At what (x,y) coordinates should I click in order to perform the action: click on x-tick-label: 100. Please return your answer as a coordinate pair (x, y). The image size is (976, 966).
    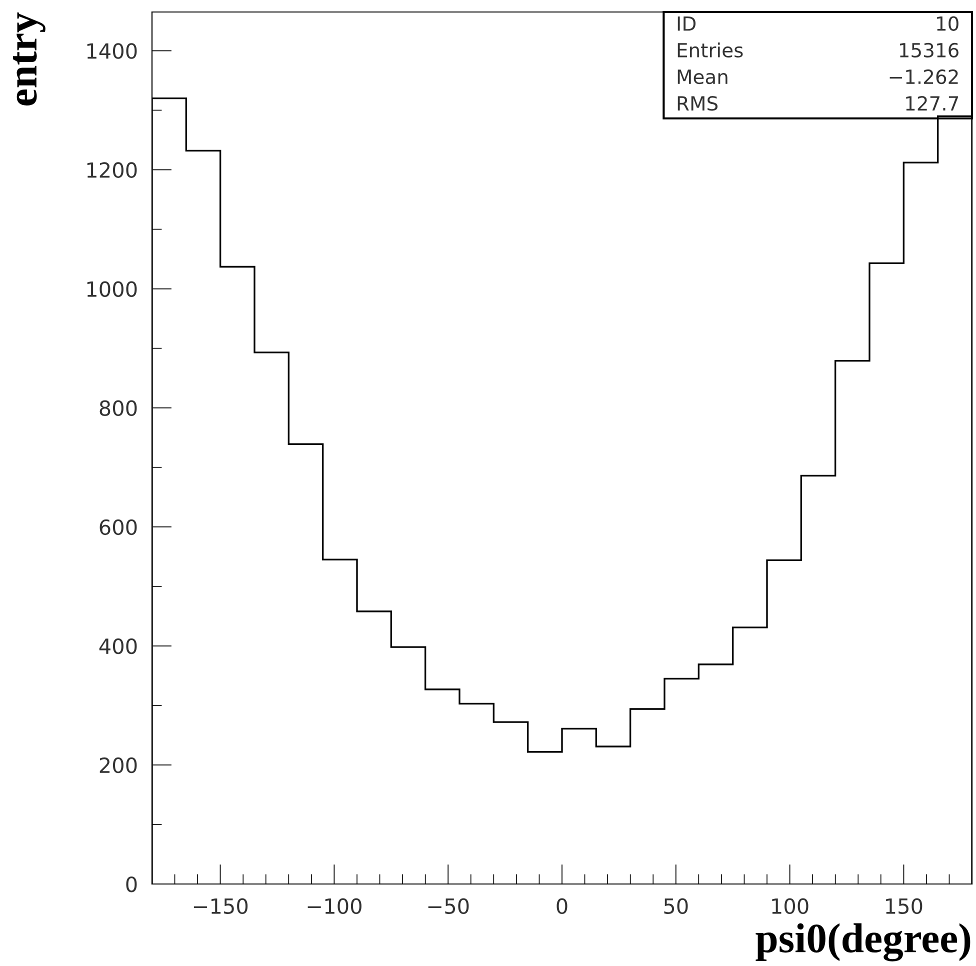
    Looking at the image, I should click on (790, 906).